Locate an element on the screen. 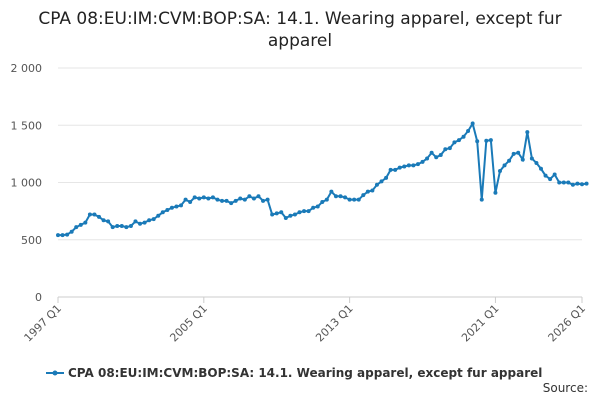  y-tick-label: 0 is located at coordinates (38, 297).